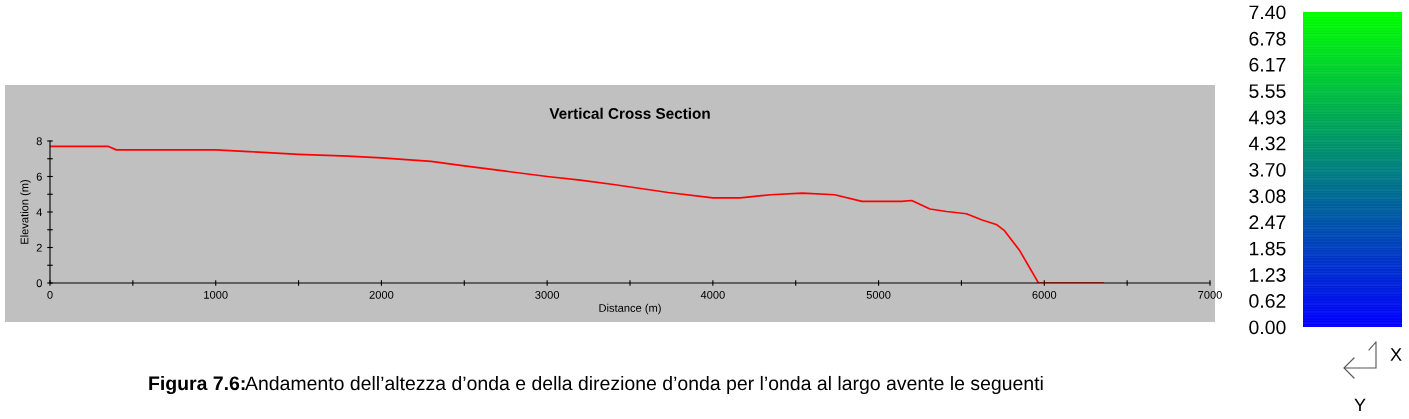 The height and width of the screenshot is (419, 1409). I want to click on text: Y, so click(1360, 405).